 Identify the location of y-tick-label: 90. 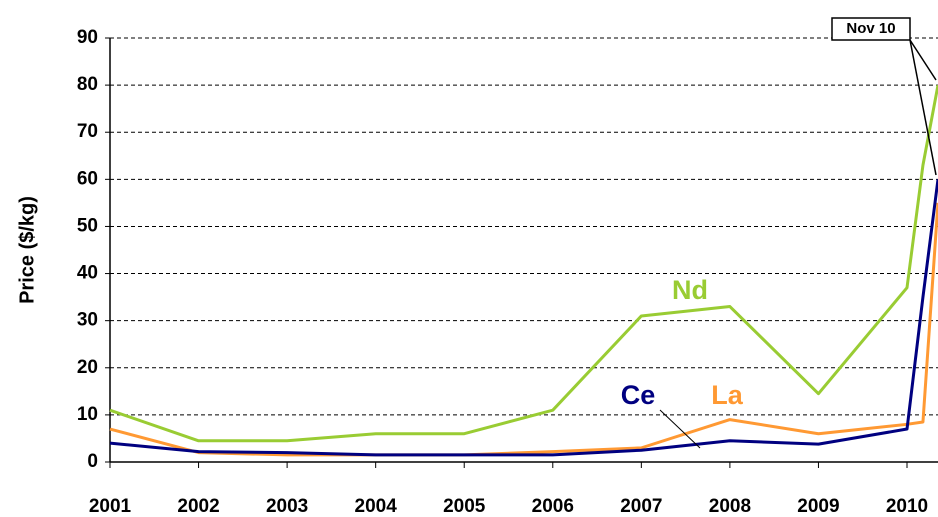
(87, 37).